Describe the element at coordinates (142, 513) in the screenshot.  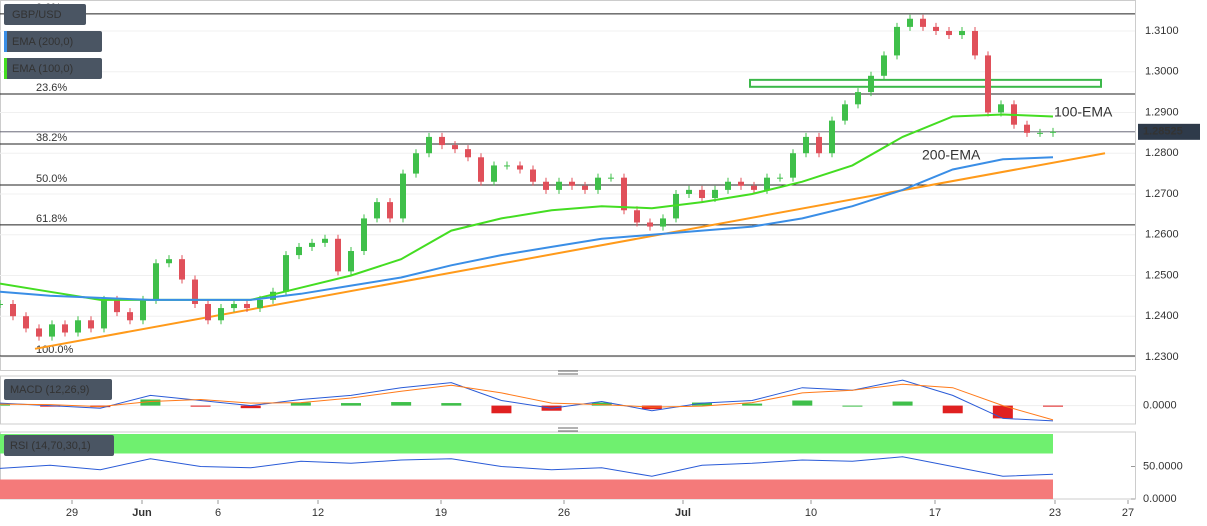
I see `x-tick-label: Jun` at that location.